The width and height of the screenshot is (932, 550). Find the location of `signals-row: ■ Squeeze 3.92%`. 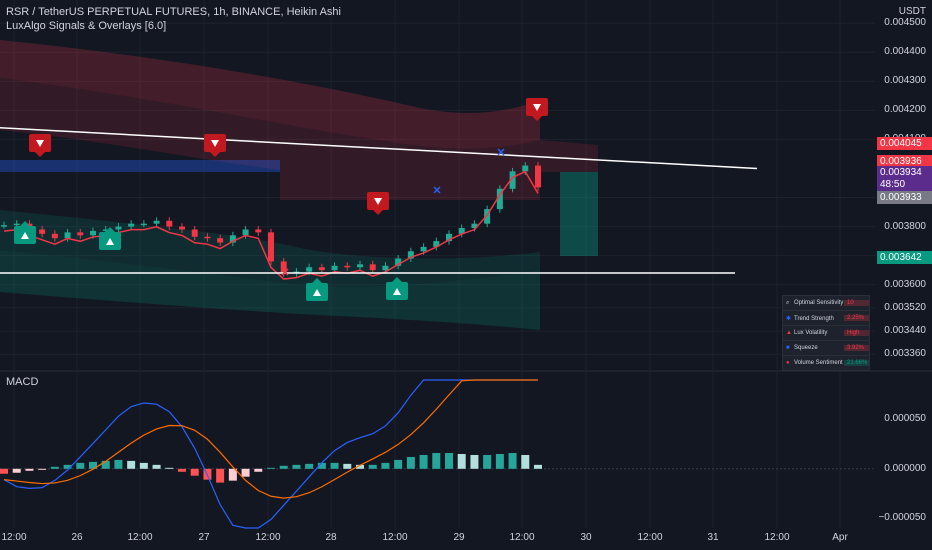

signals-row: ■ Squeeze 3.92% is located at coordinates (826, 348).